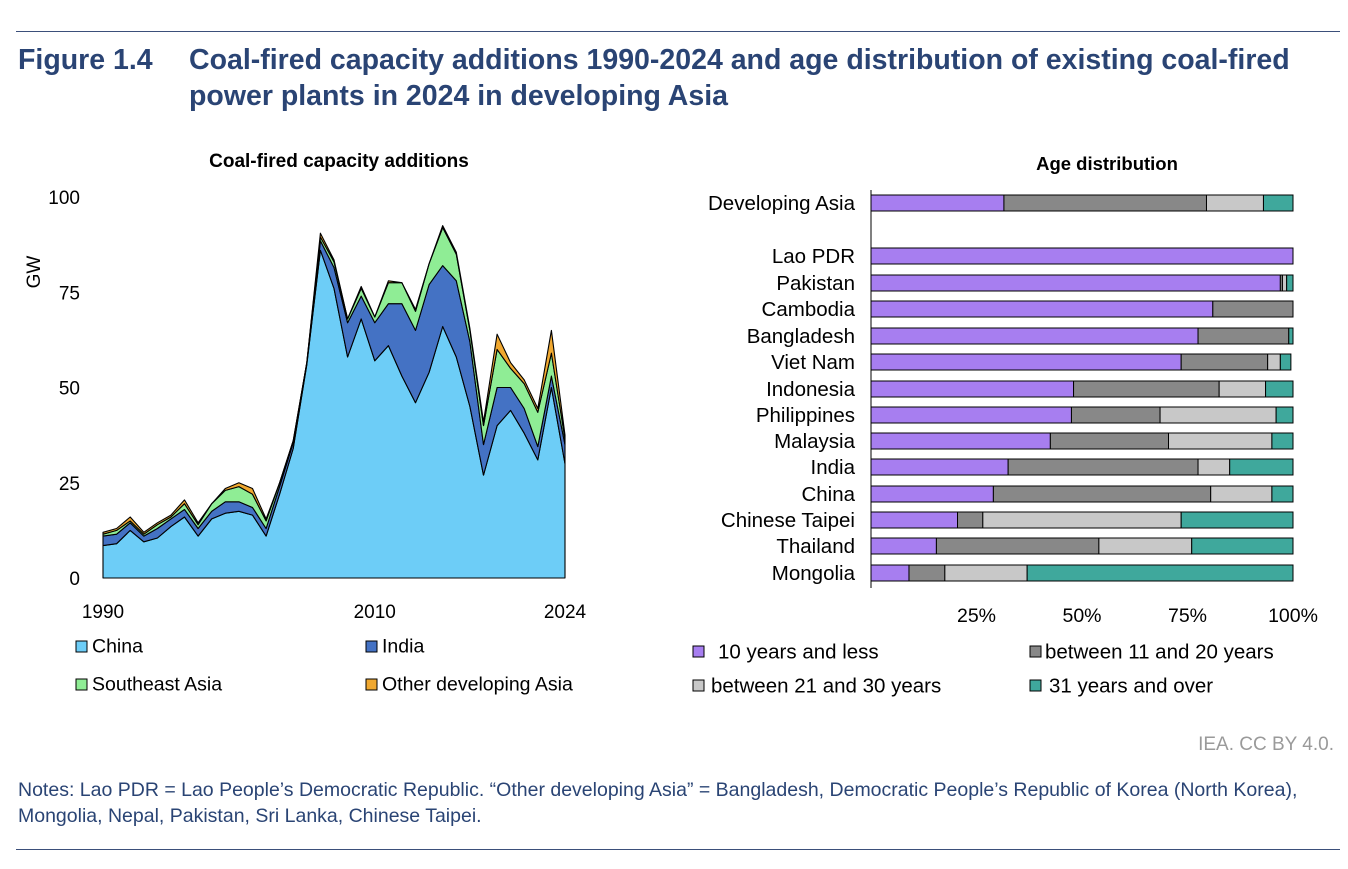 The width and height of the screenshot is (1348, 869). Describe the element at coordinates (814, 573) in the screenshot. I see `bar-category-label: Mongolia` at that location.